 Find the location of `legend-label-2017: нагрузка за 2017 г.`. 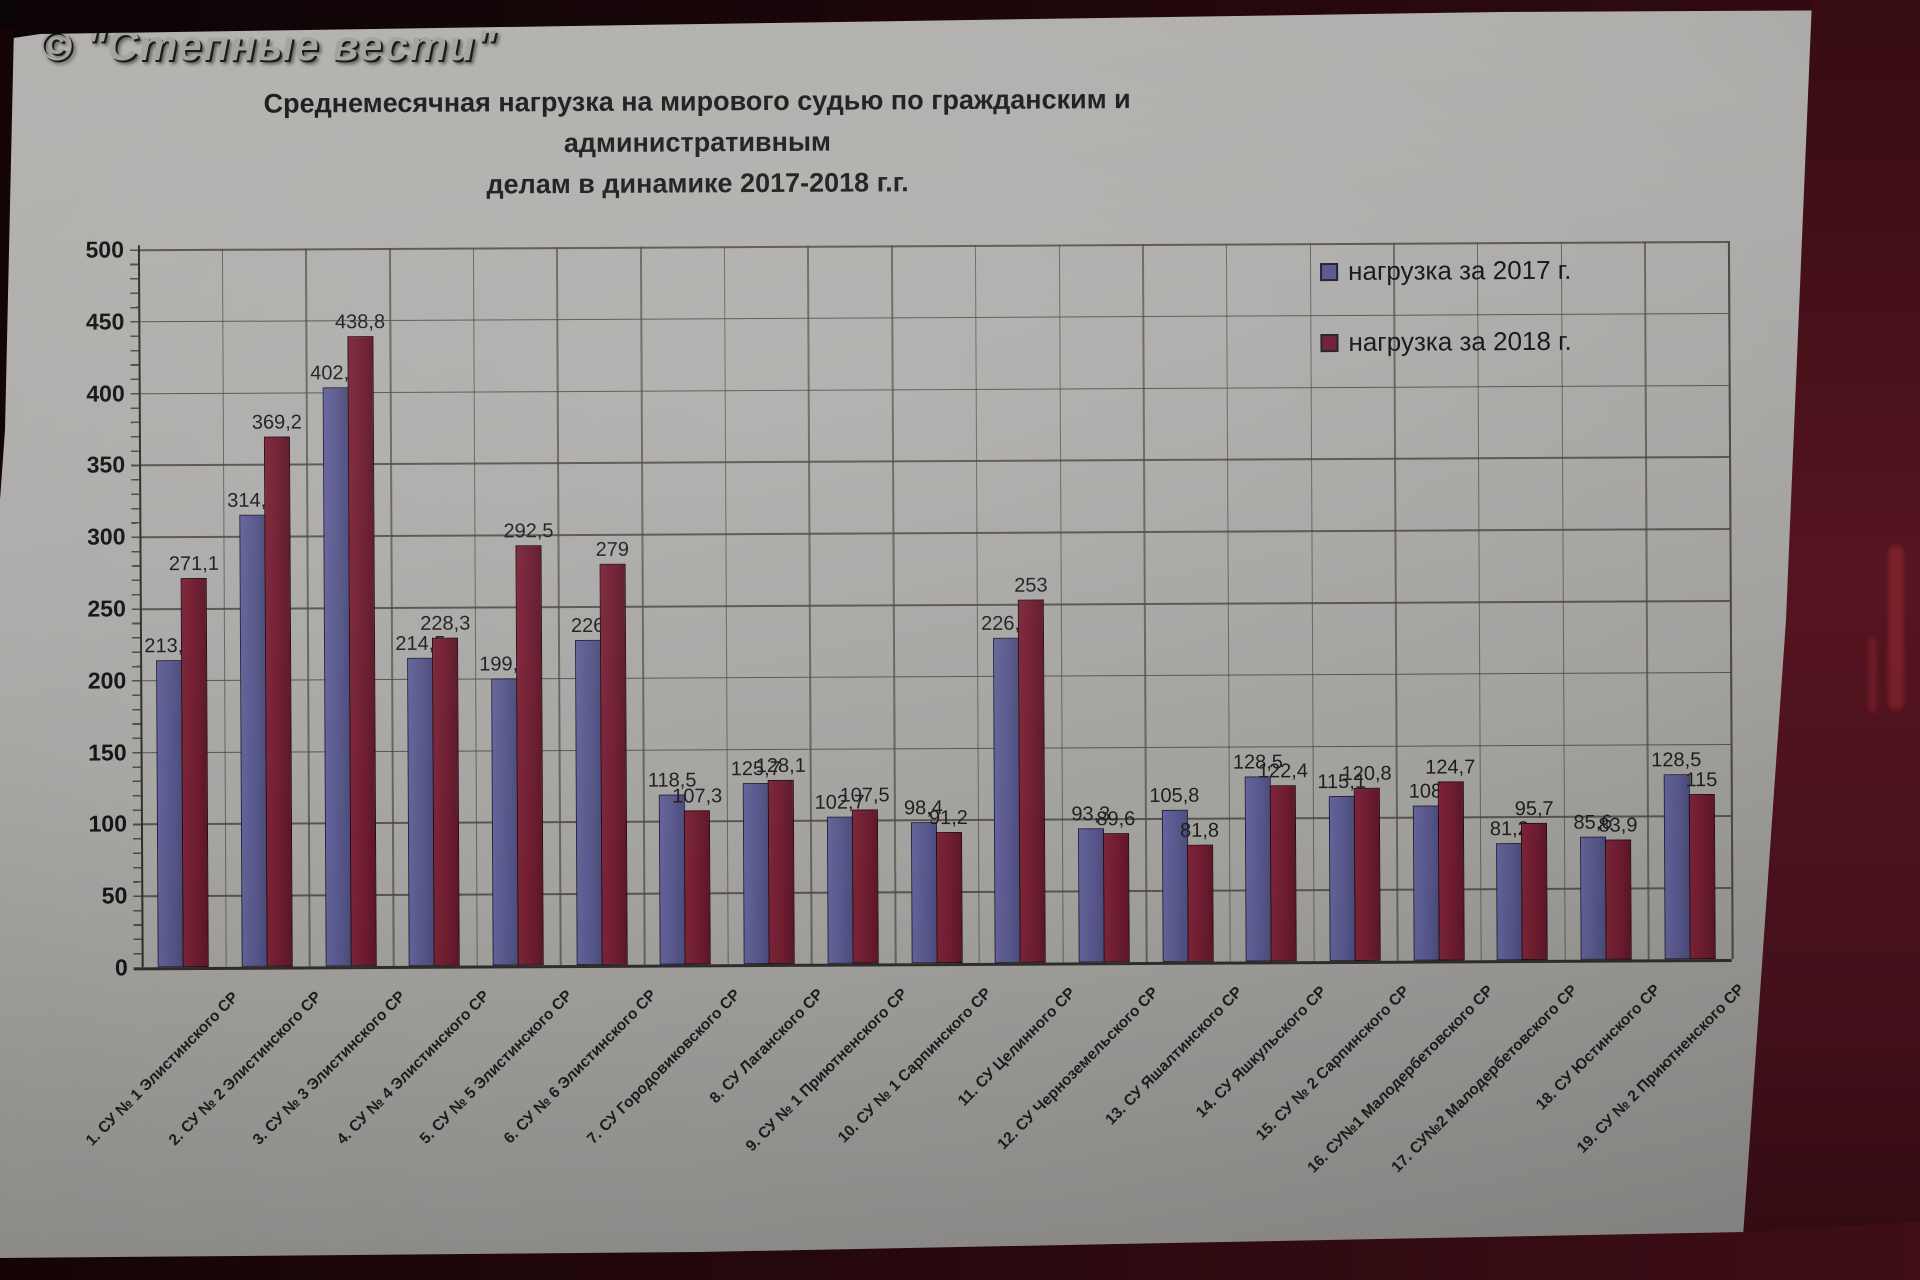

legend-label-2017: нагрузка за 2017 г. is located at coordinates (1459, 270).